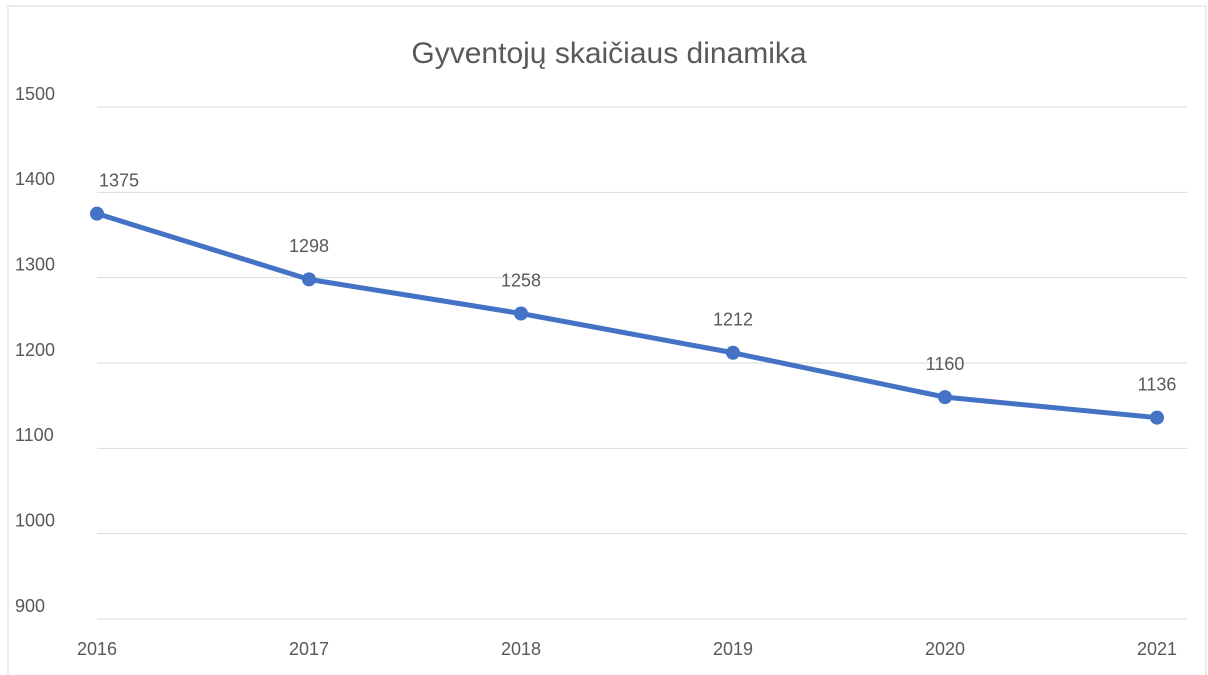  Describe the element at coordinates (945, 364) in the screenshot. I see `data-label: 1160` at that location.